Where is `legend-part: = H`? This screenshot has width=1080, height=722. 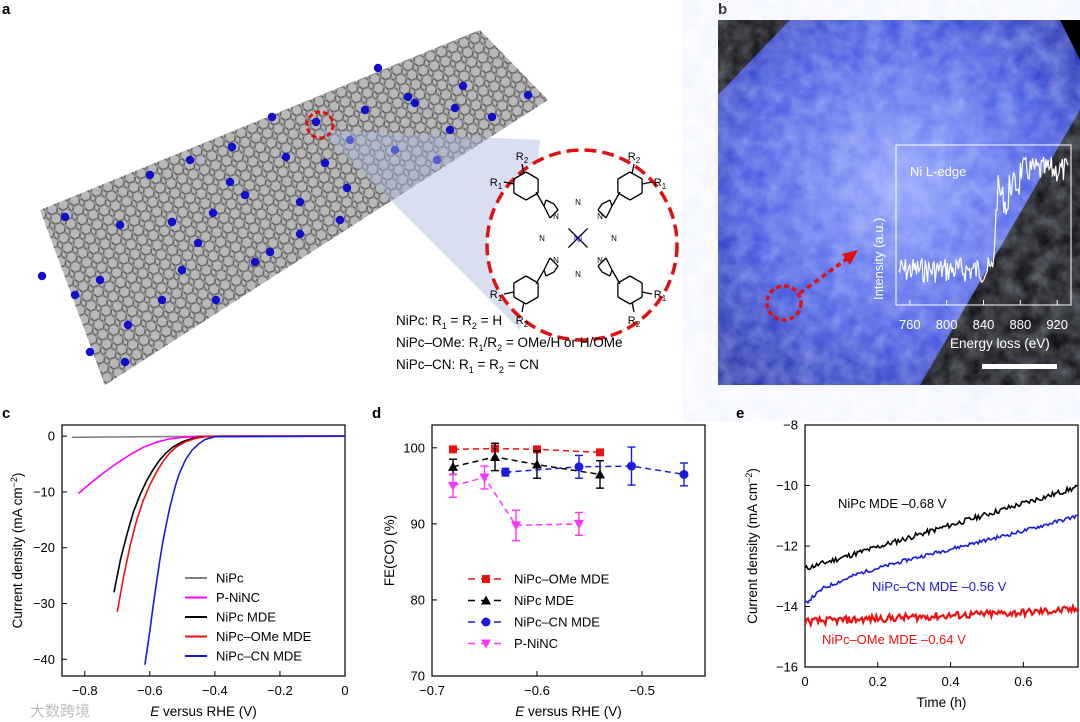
legend-part: = H is located at coordinates (489, 320).